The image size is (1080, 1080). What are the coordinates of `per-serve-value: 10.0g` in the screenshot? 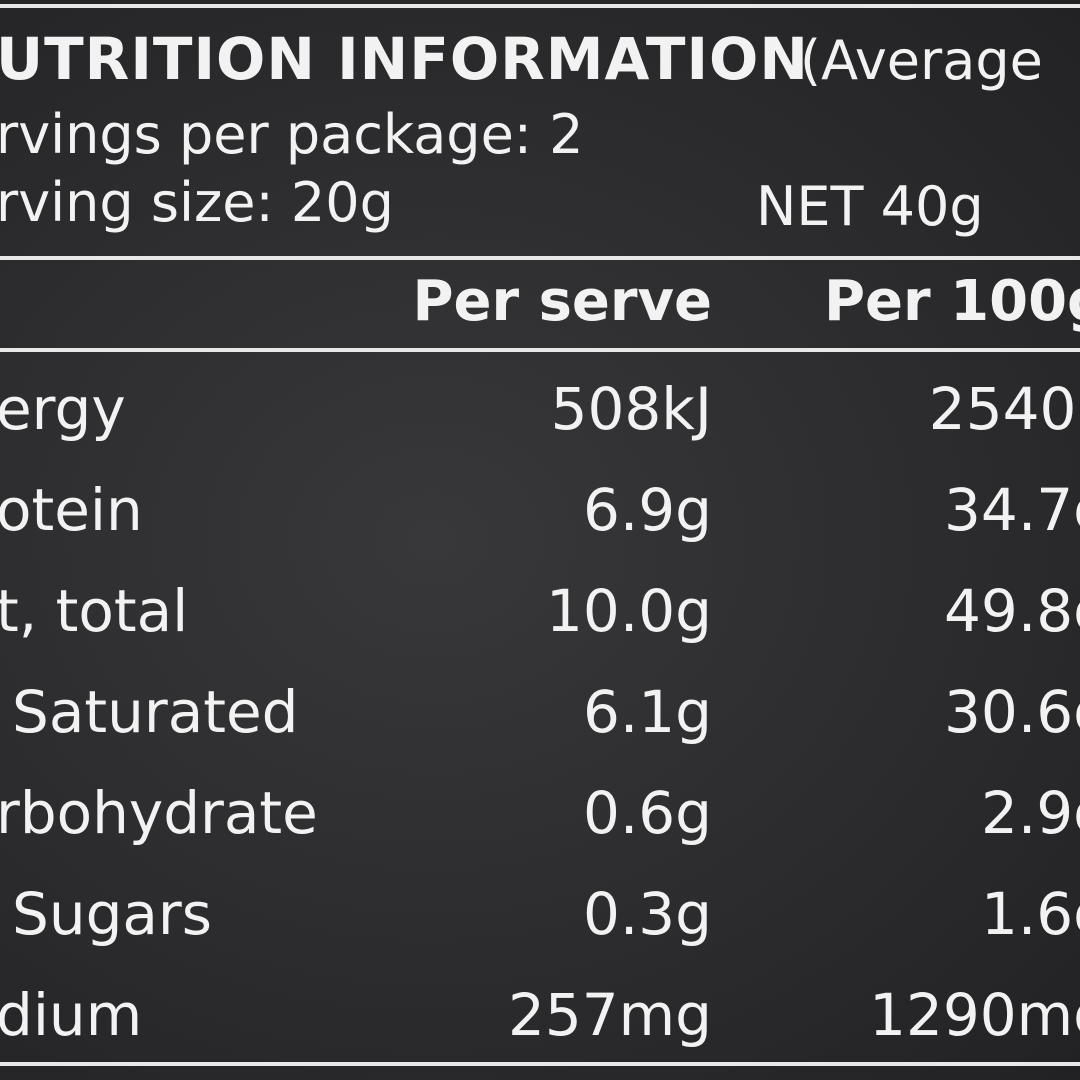 It's located at (629, 611).